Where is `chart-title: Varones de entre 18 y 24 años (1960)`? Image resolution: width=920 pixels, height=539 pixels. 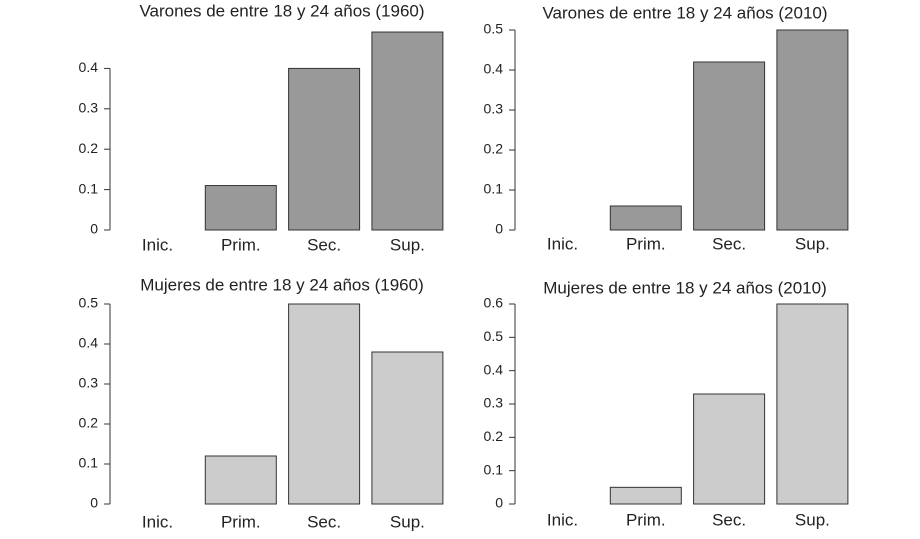
chart-title: Varones de entre 18 y 24 años (1960) is located at coordinates (281, 10).